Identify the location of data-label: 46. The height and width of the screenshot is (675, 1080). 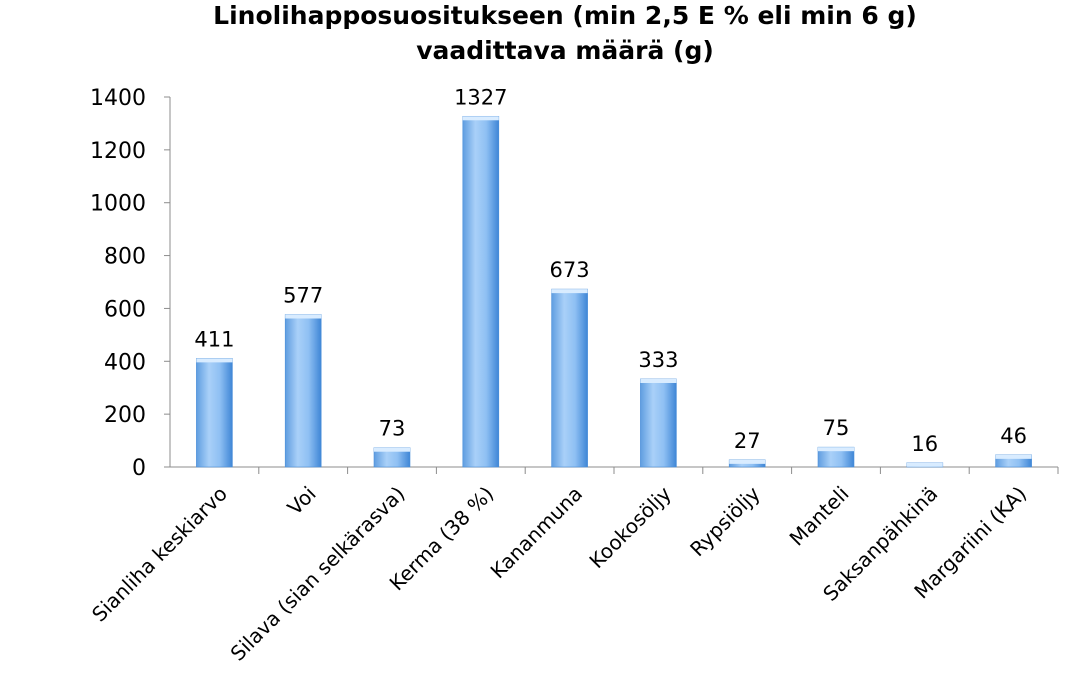
(1013, 436).